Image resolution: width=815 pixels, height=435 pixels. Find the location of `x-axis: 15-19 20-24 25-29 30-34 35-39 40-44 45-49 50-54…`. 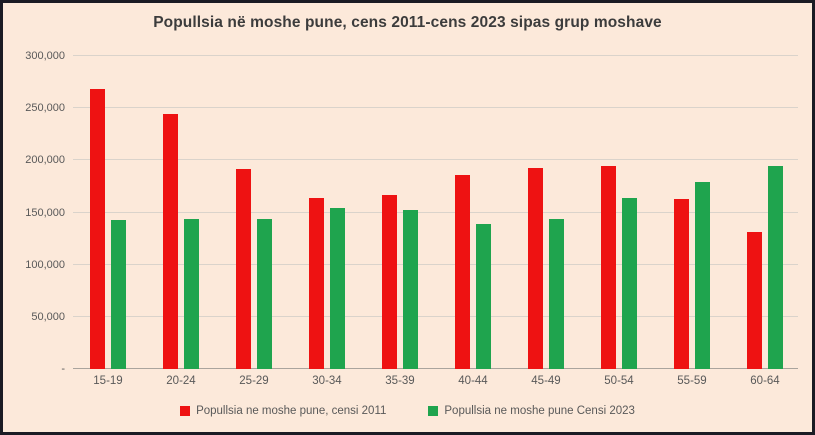

x-axis: 15-19 20-24 25-29 30-34 35-39 40-44 45-49 50-54… is located at coordinates (436, 381).